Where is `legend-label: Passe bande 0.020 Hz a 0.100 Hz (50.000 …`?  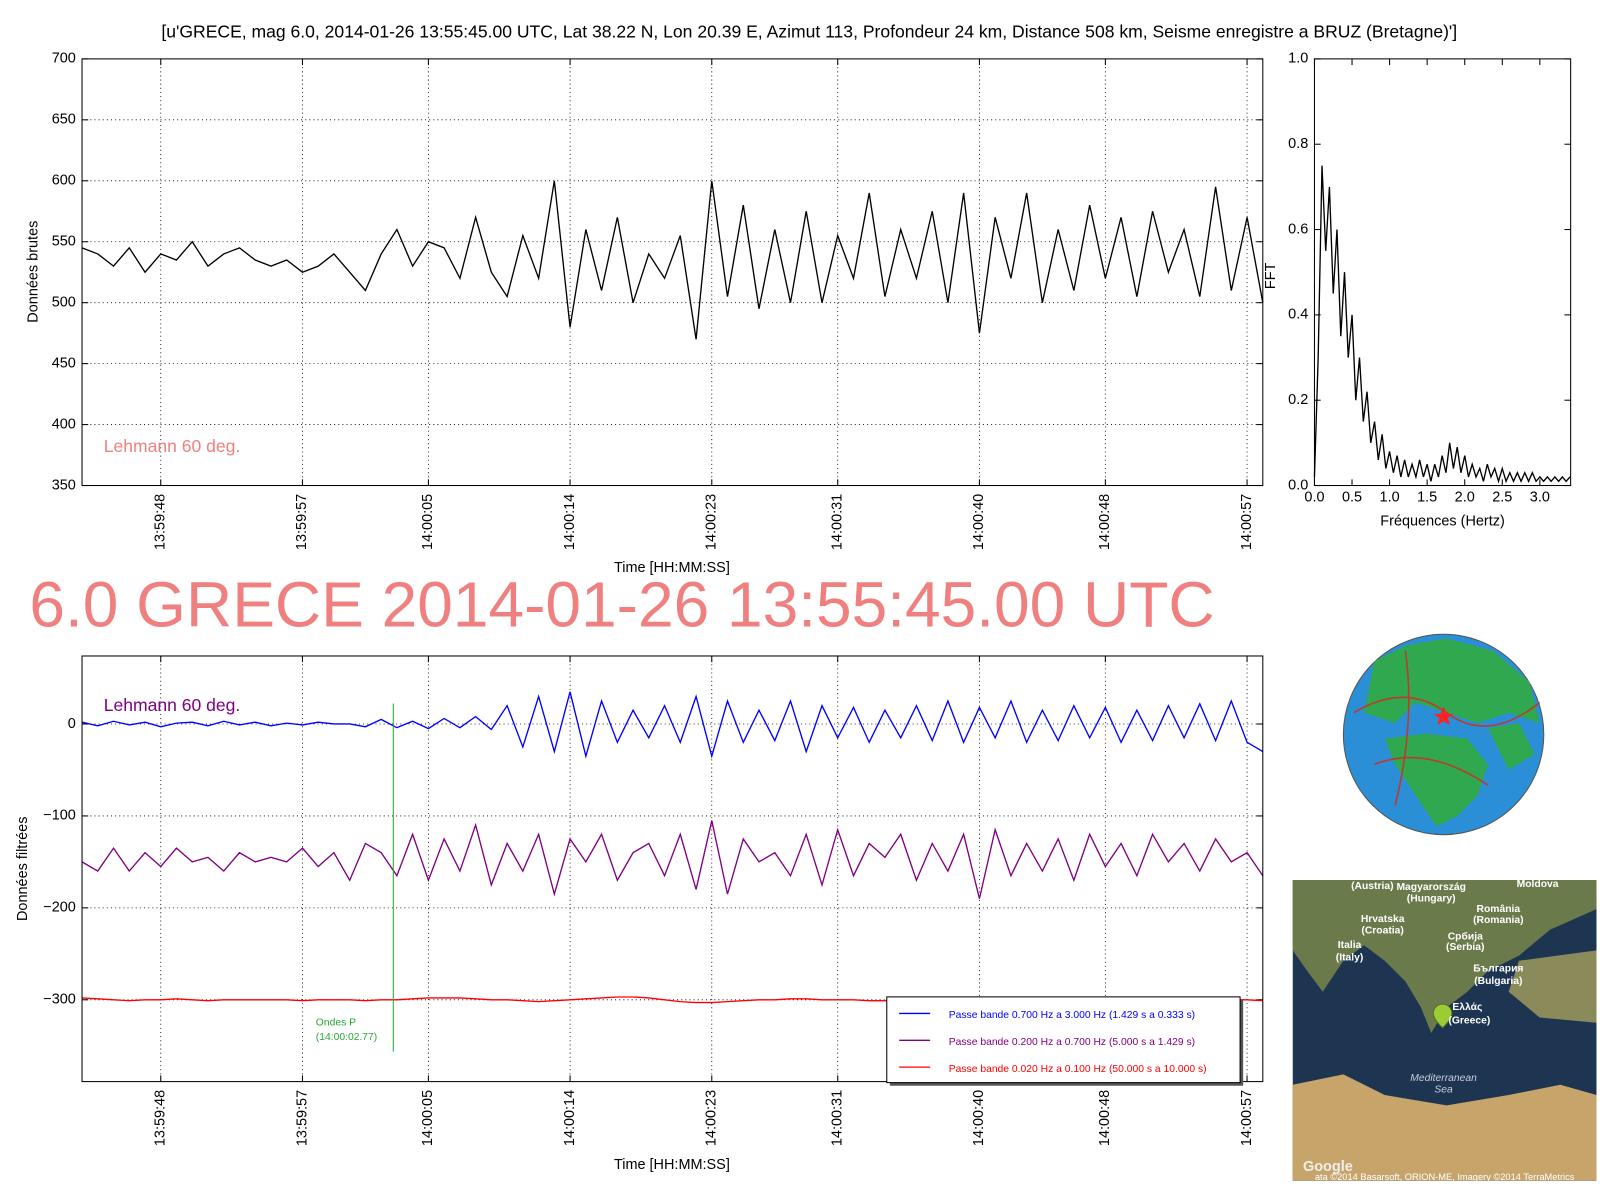 legend-label: Passe bande 0.020 Hz a 0.100 Hz (50.000 … is located at coordinates (1078, 1069).